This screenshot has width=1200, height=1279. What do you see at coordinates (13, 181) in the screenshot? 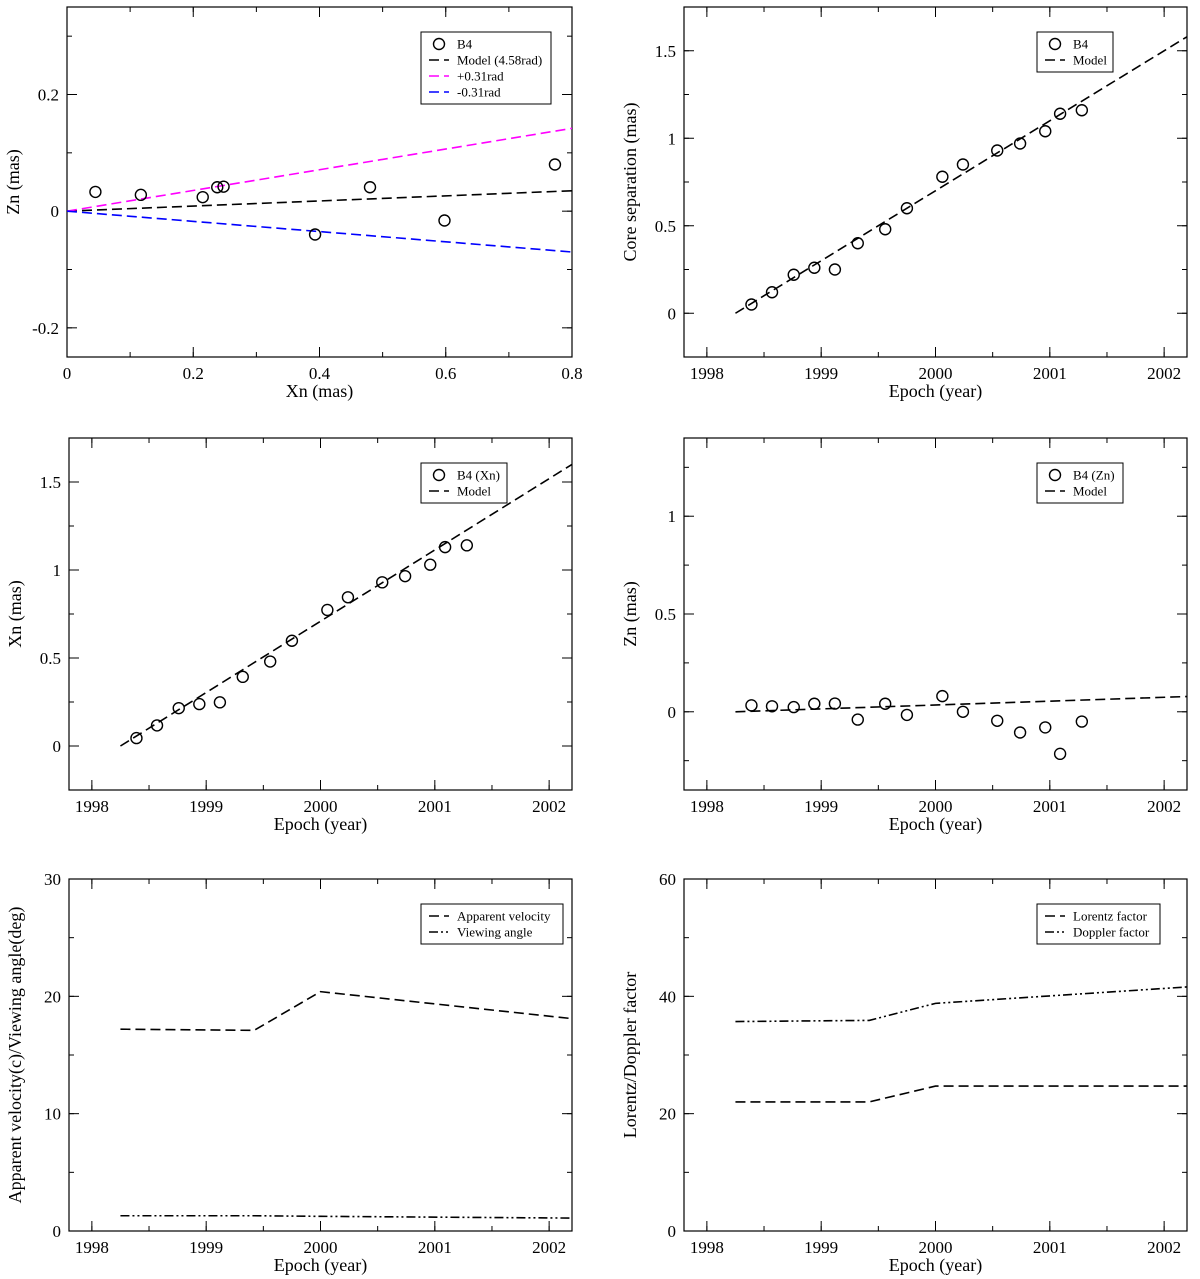
I see `y-axis-title: Zn (mas)` at bounding box center [13, 181].